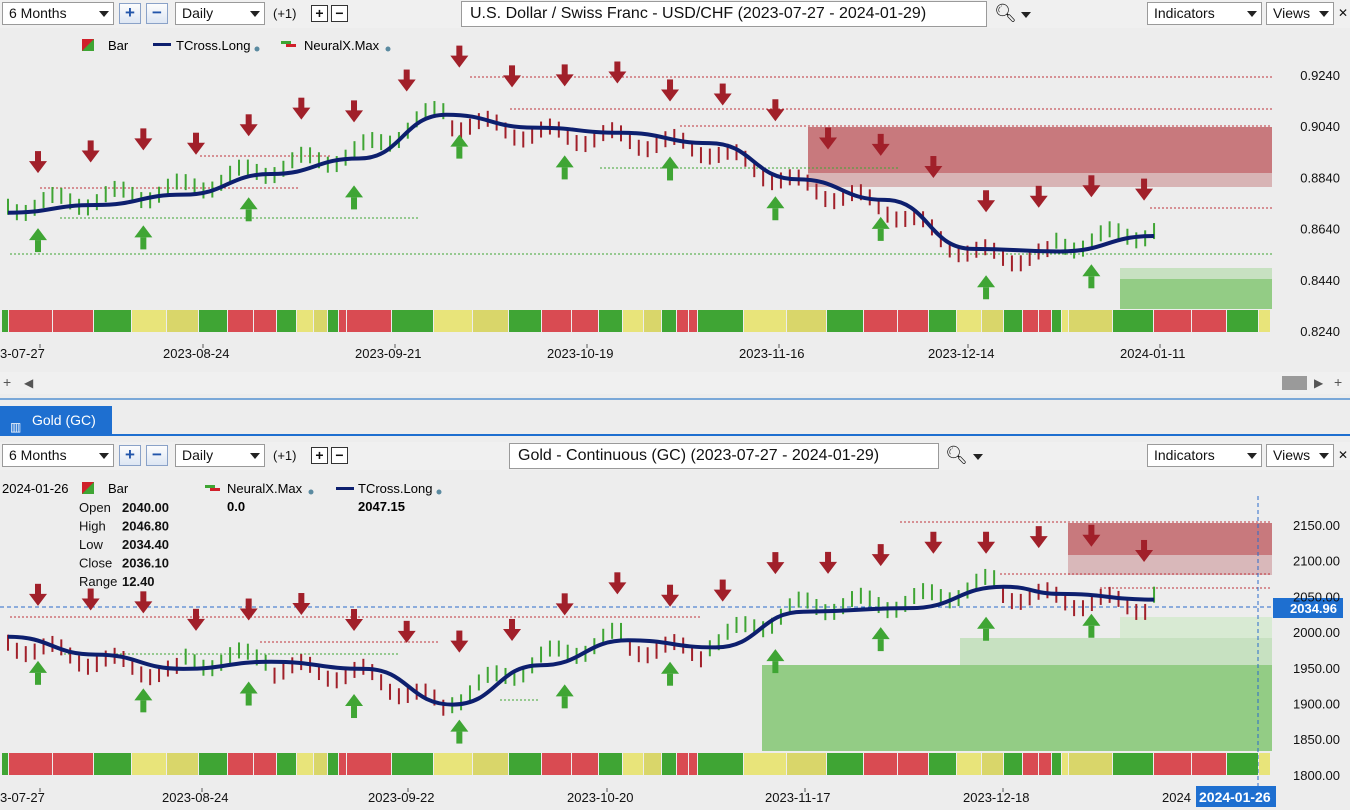 This screenshot has height=810, width=1350. Describe the element at coordinates (636, 321) in the screenshot. I see `top-signal-band` at that location.